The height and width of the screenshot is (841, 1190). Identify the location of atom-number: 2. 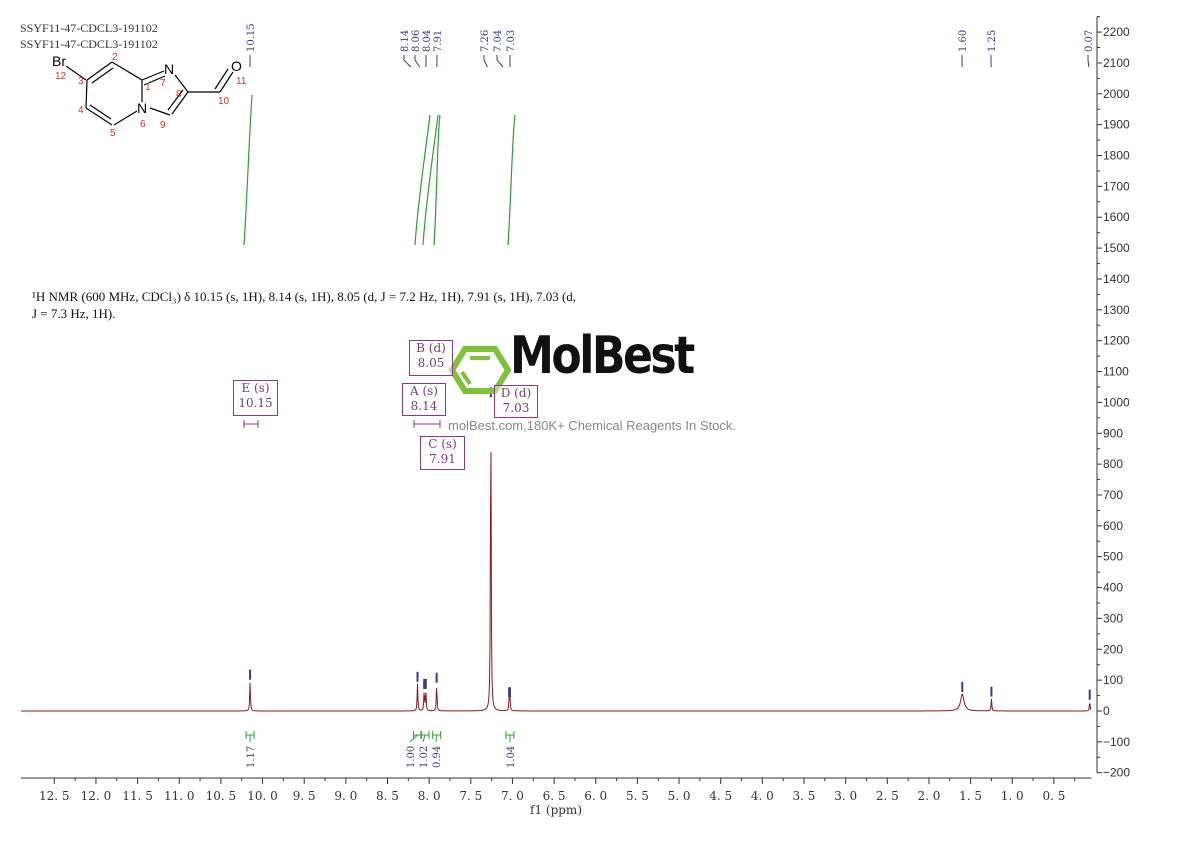
(115, 57).